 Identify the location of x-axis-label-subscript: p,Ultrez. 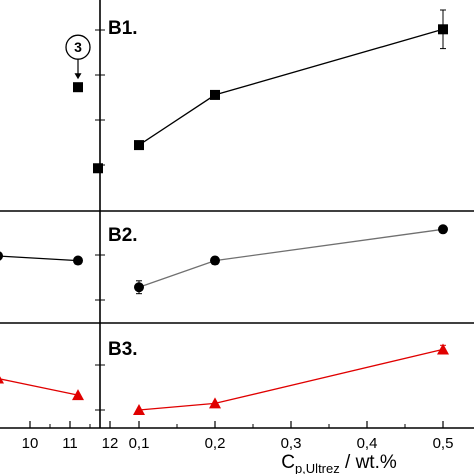
(317, 467).